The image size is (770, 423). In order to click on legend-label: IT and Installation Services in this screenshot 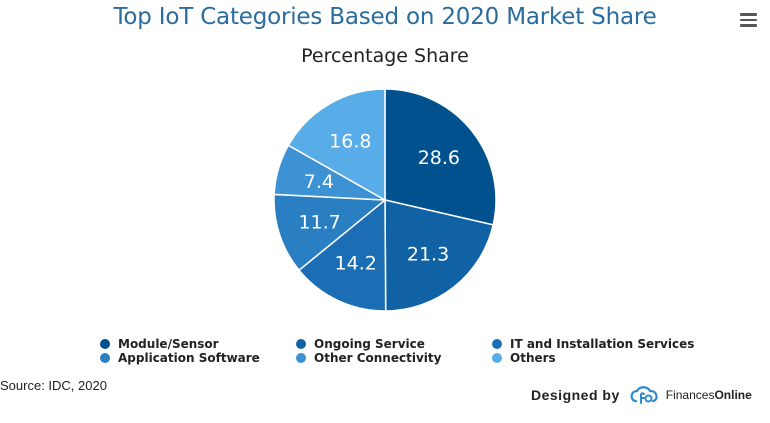, I will do `click(602, 344)`.